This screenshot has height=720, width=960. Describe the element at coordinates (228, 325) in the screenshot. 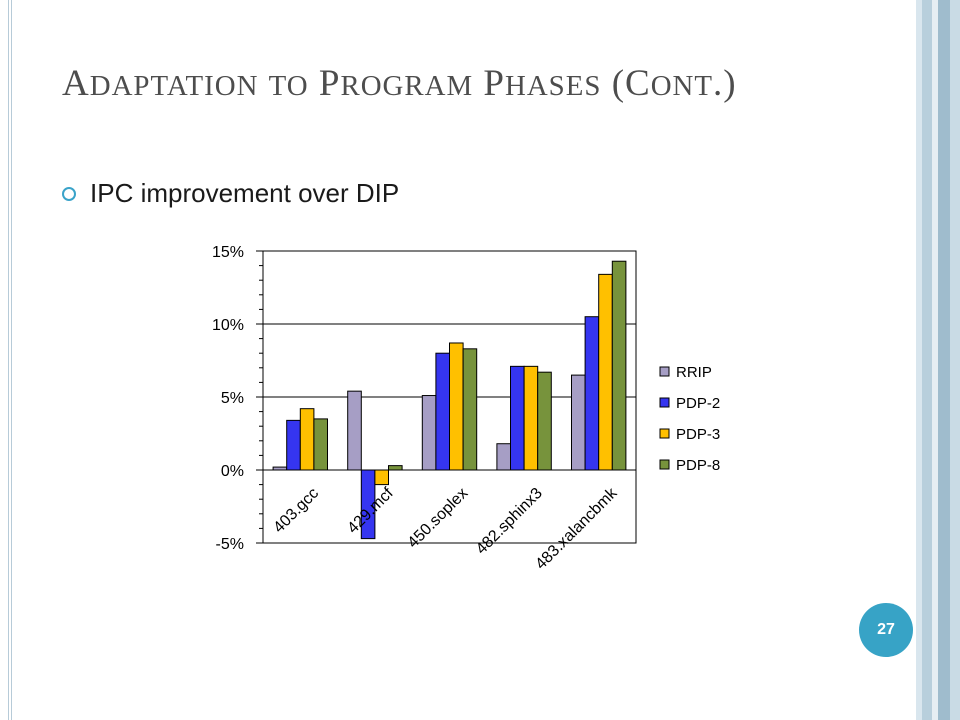

I see `y-tick-label: 10%` at that location.